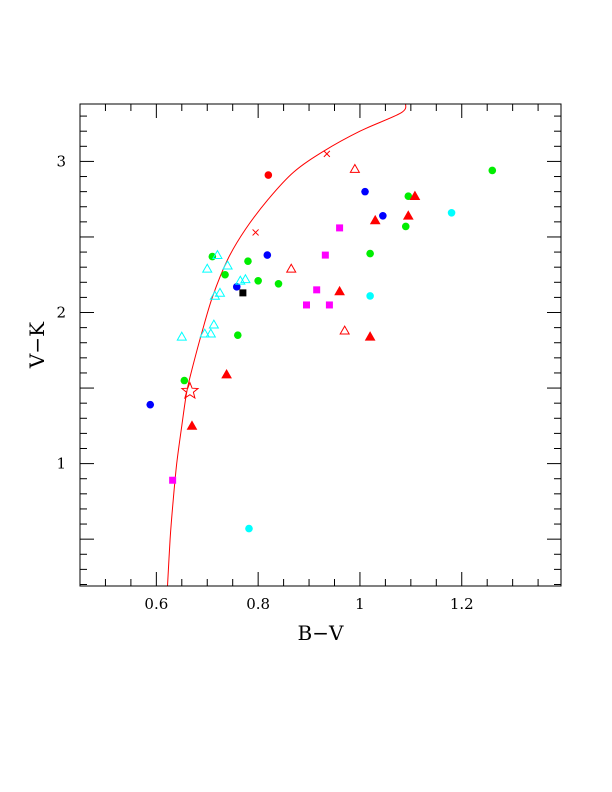 Image resolution: width=612 pixels, height=792 pixels. I want to click on y-tick-label: 2, so click(61, 313).